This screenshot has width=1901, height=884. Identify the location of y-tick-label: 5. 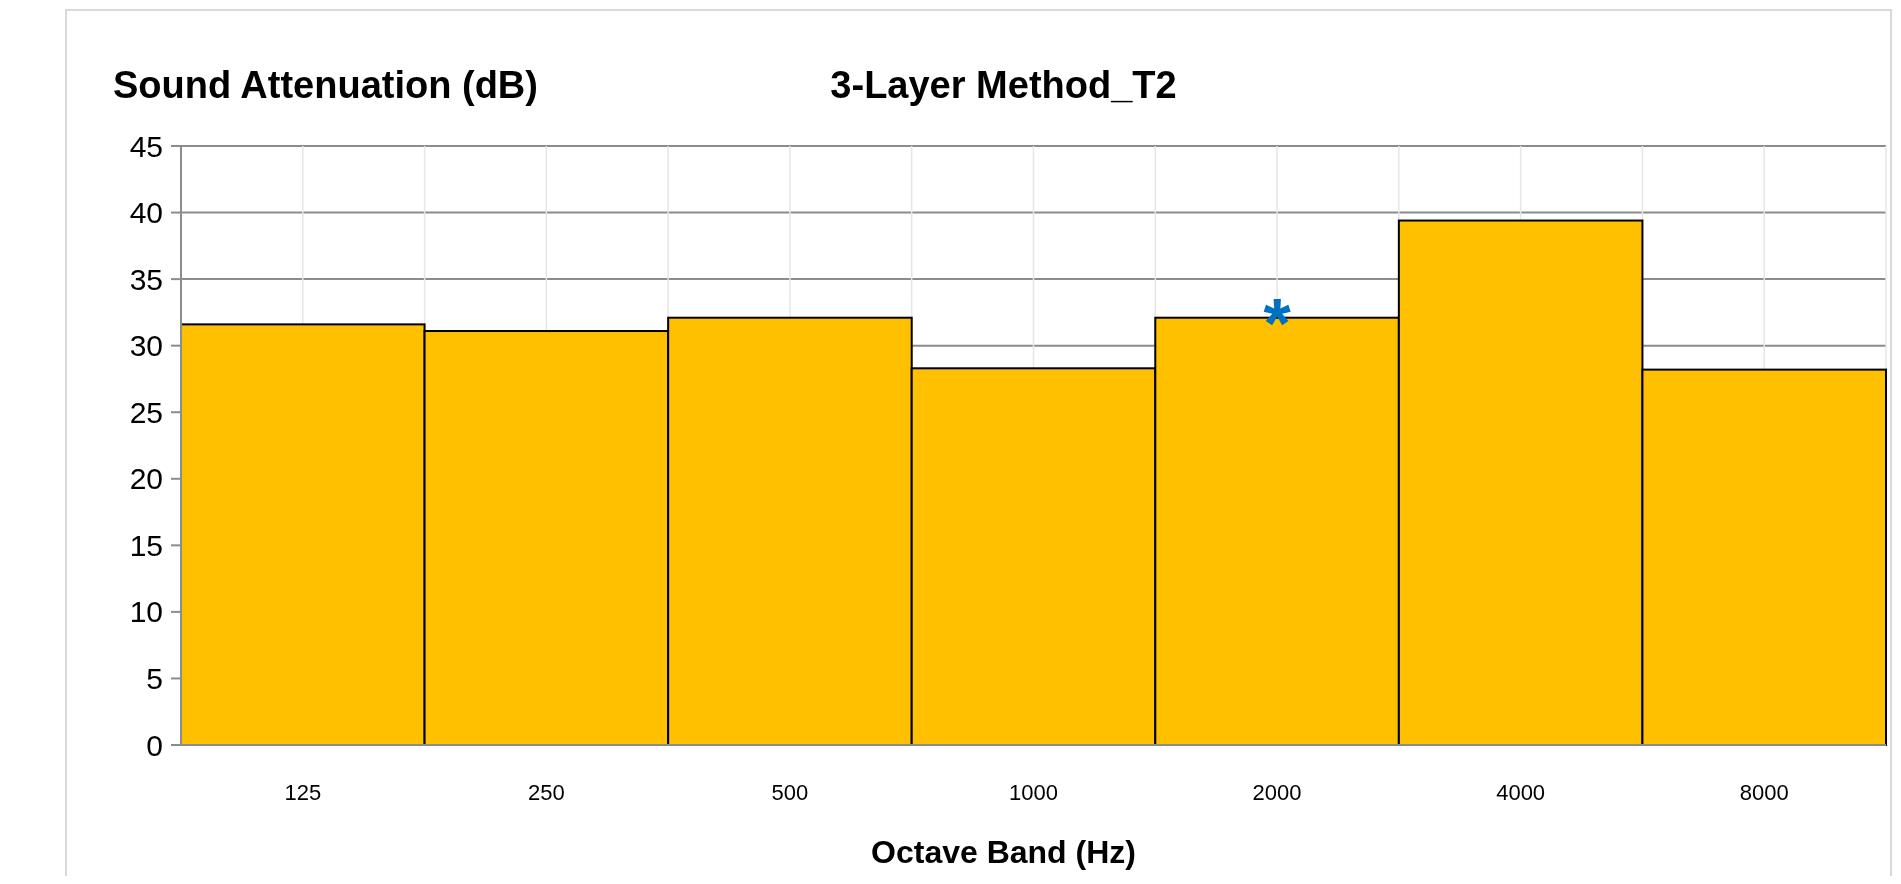
(154, 678).